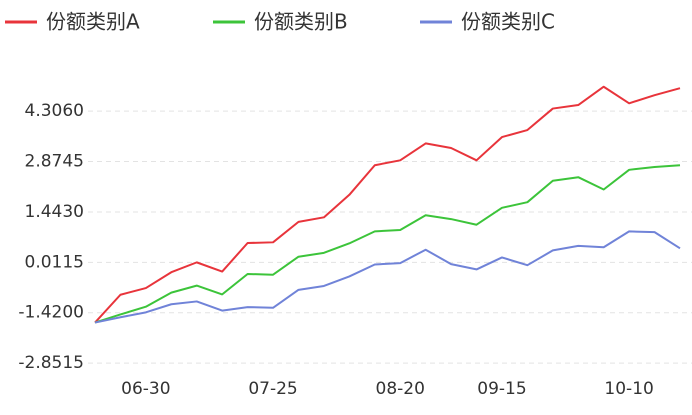 Image resolution: width=692 pixels, height=415 pixels. Describe the element at coordinates (301, 22) in the screenshot. I see `legend-label: 份额类别B` at that location.